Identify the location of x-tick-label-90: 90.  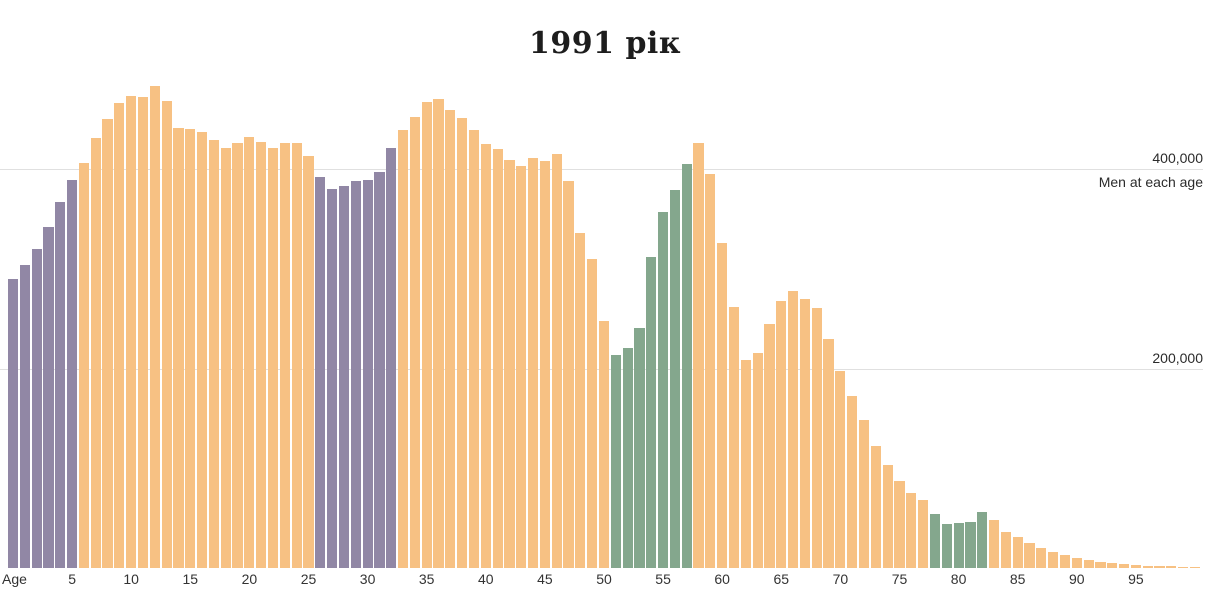
(1077, 579).